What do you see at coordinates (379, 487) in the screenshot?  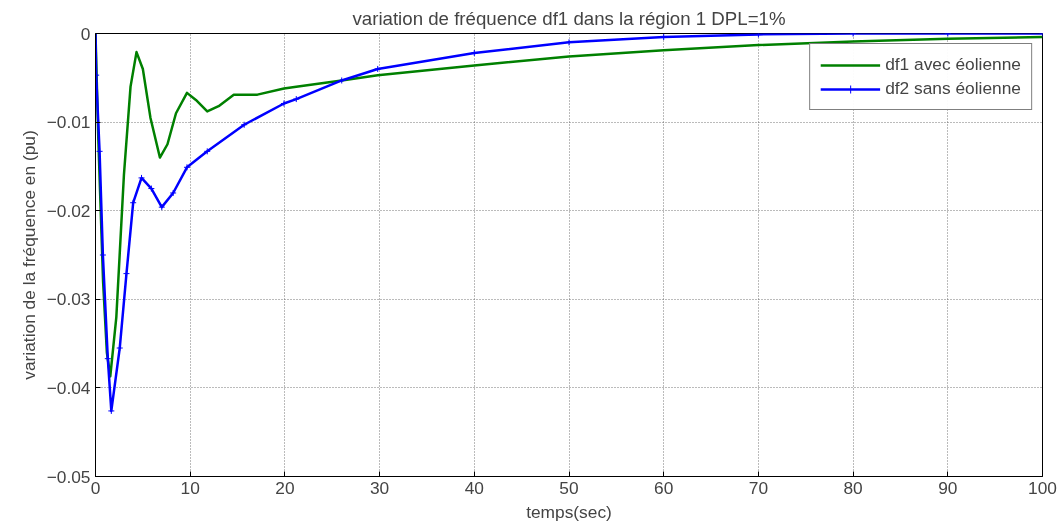 I see `x-tick-label: 30` at bounding box center [379, 487].